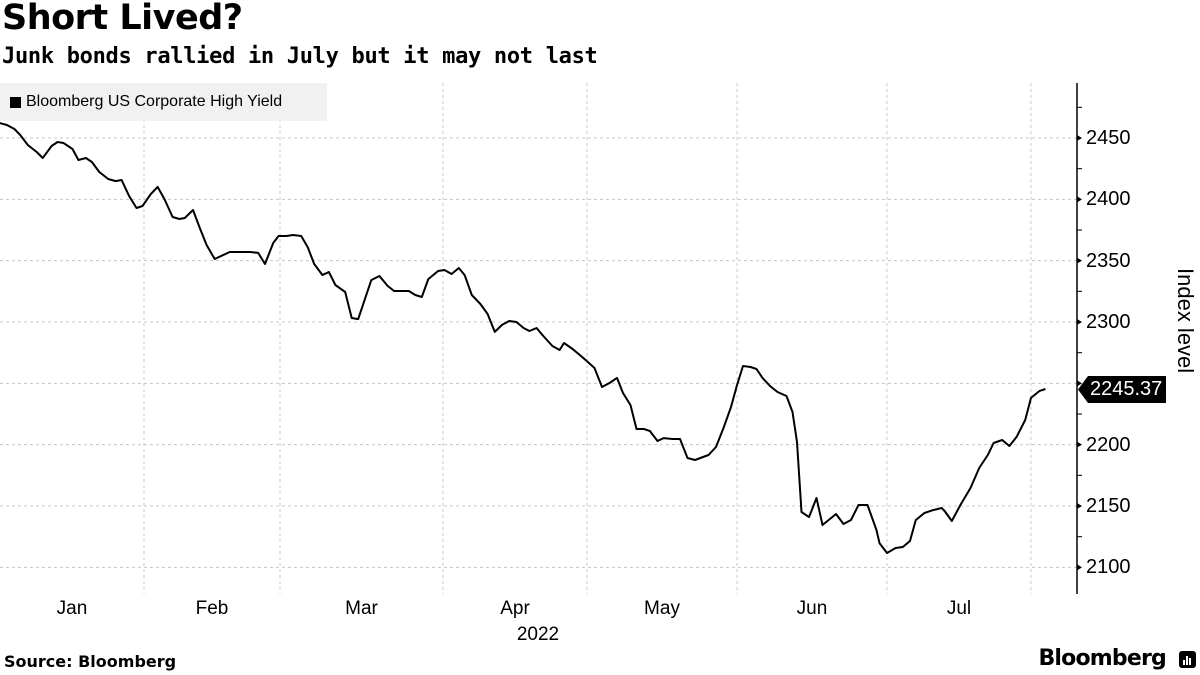 Image resolution: width=1200 pixels, height=675 pixels. Describe the element at coordinates (154, 101) in the screenshot. I see `legend-label: Bloomberg US Corporate High Yield` at that location.